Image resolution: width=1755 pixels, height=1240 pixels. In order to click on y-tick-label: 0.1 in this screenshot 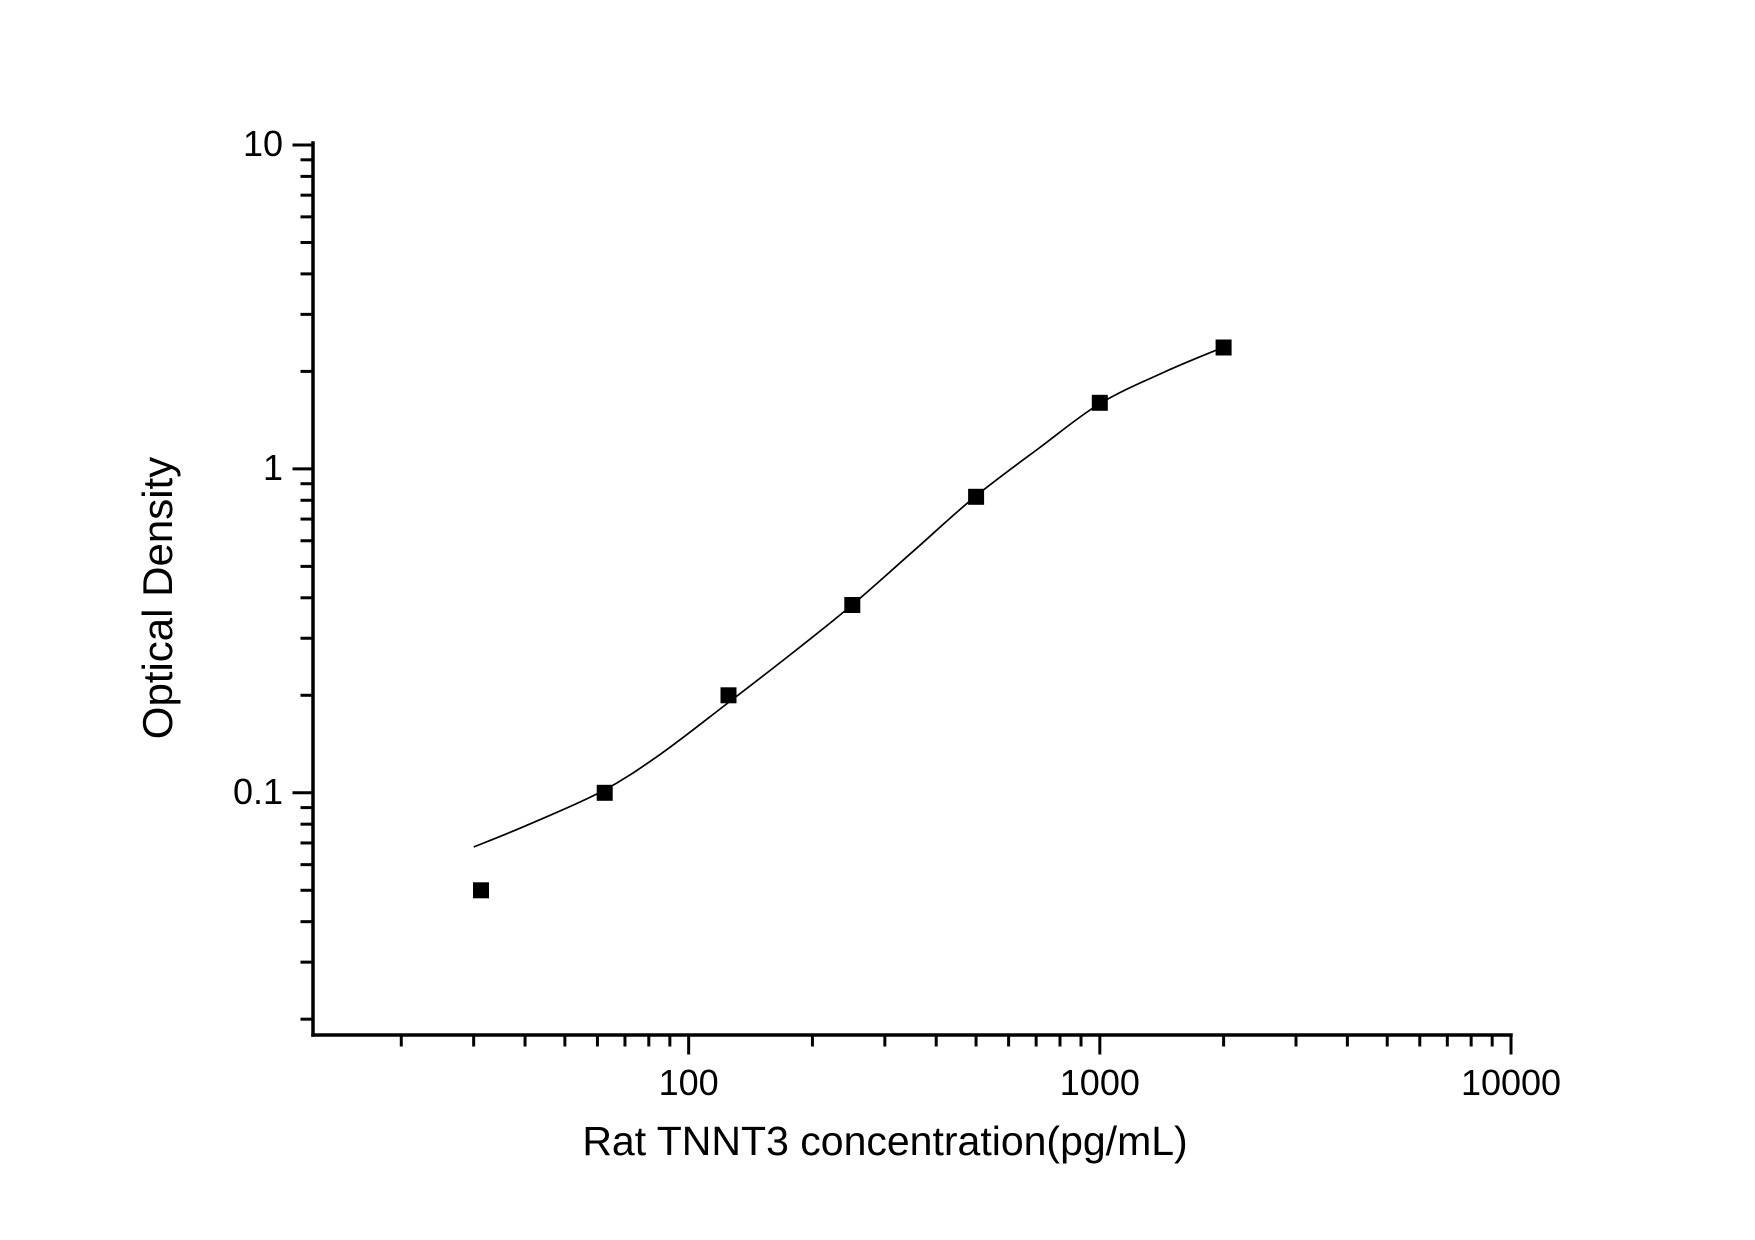, I will do `click(258, 791)`.